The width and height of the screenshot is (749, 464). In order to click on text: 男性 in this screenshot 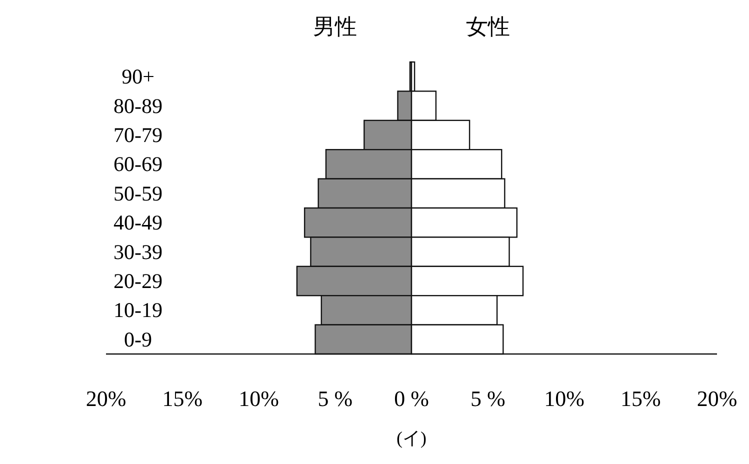, I will do `click(335, 26)`.